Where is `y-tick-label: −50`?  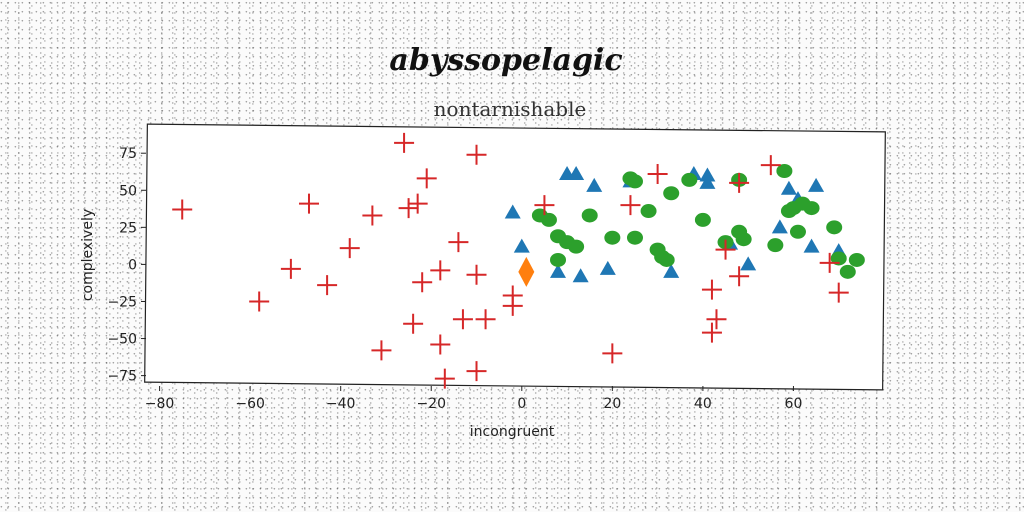 y-tick-label: −50 is located at coordinates (122, 340).